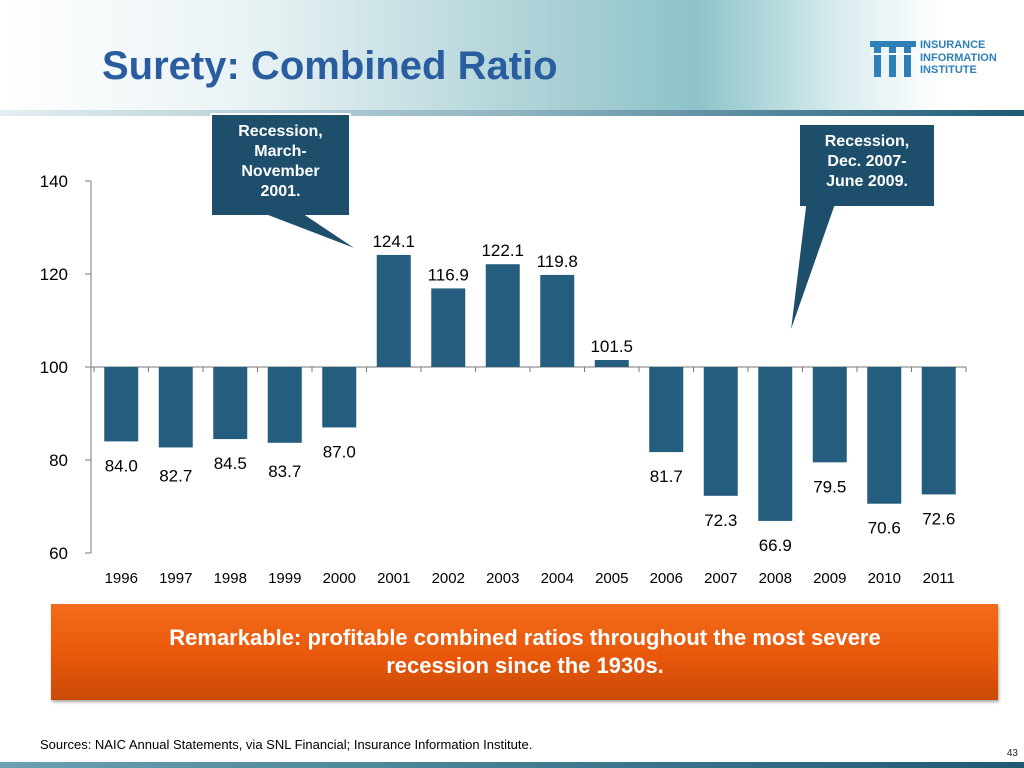 The image size is (1024, 768). What do you see at coordinates (393, 310) in the screenshot?
I see `bar-2001` at bounding box center [393, 310].